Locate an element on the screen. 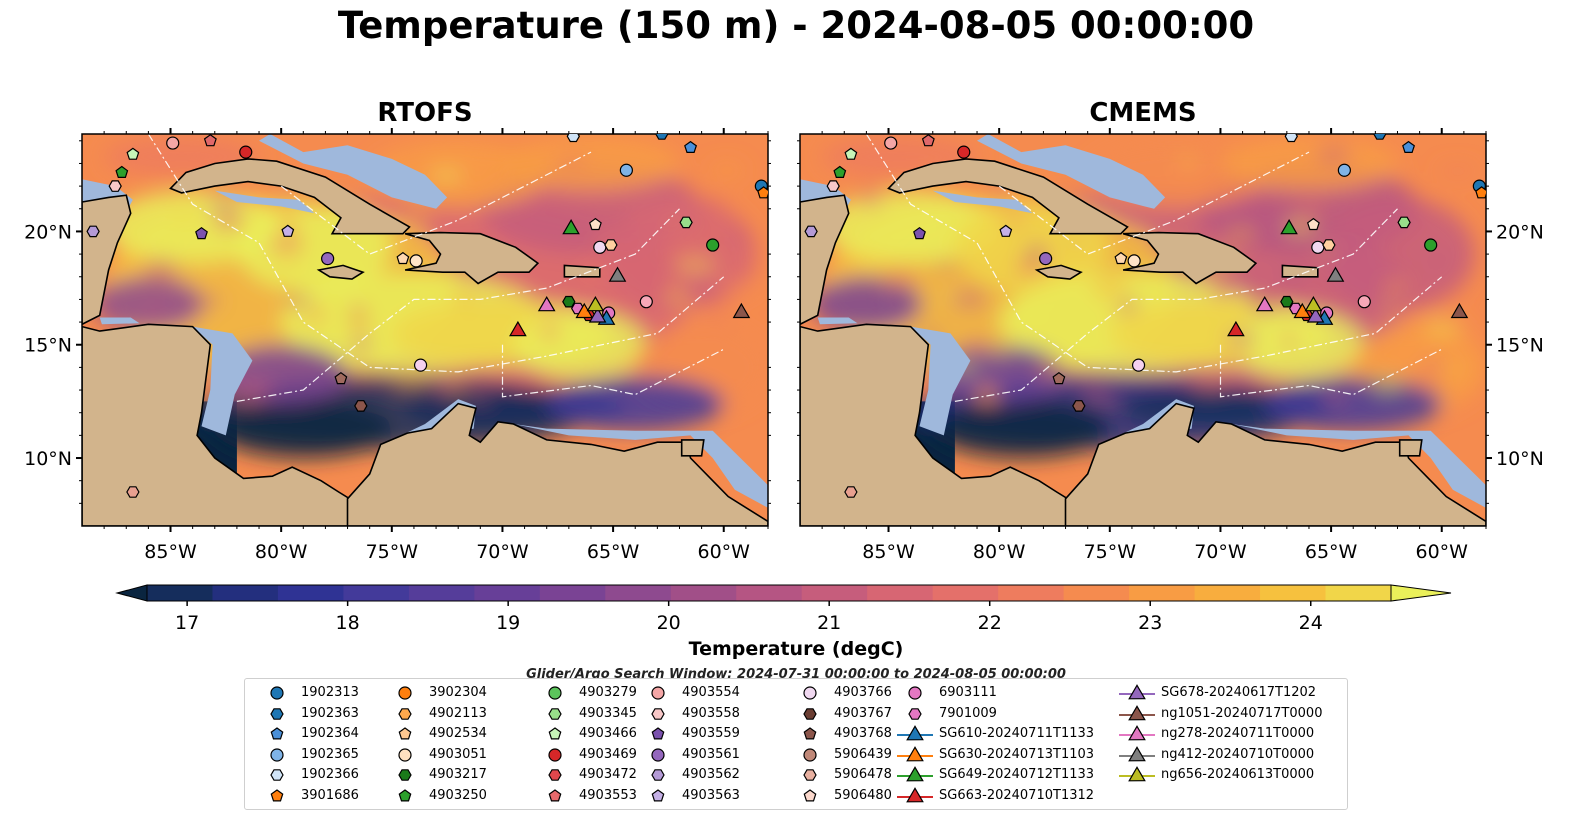  shelf-bahamas is located at coordinates (353, 171).